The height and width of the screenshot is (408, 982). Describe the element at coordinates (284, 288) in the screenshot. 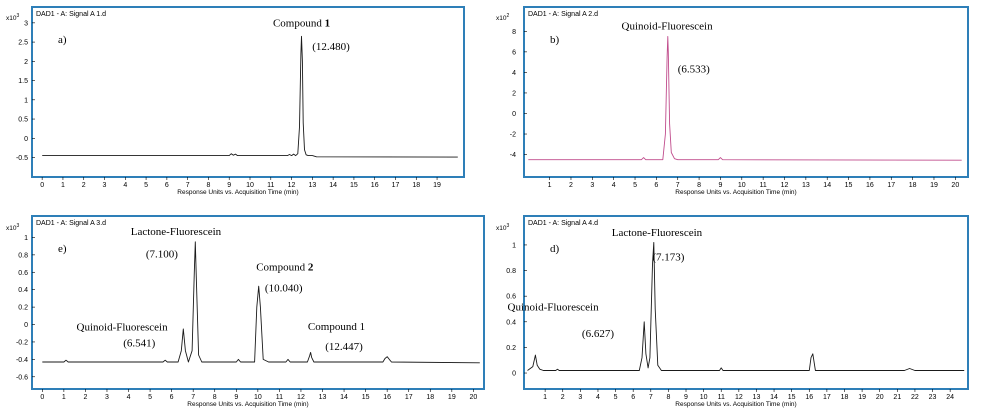

I see `peak-annotation: (10.040)` at that location.